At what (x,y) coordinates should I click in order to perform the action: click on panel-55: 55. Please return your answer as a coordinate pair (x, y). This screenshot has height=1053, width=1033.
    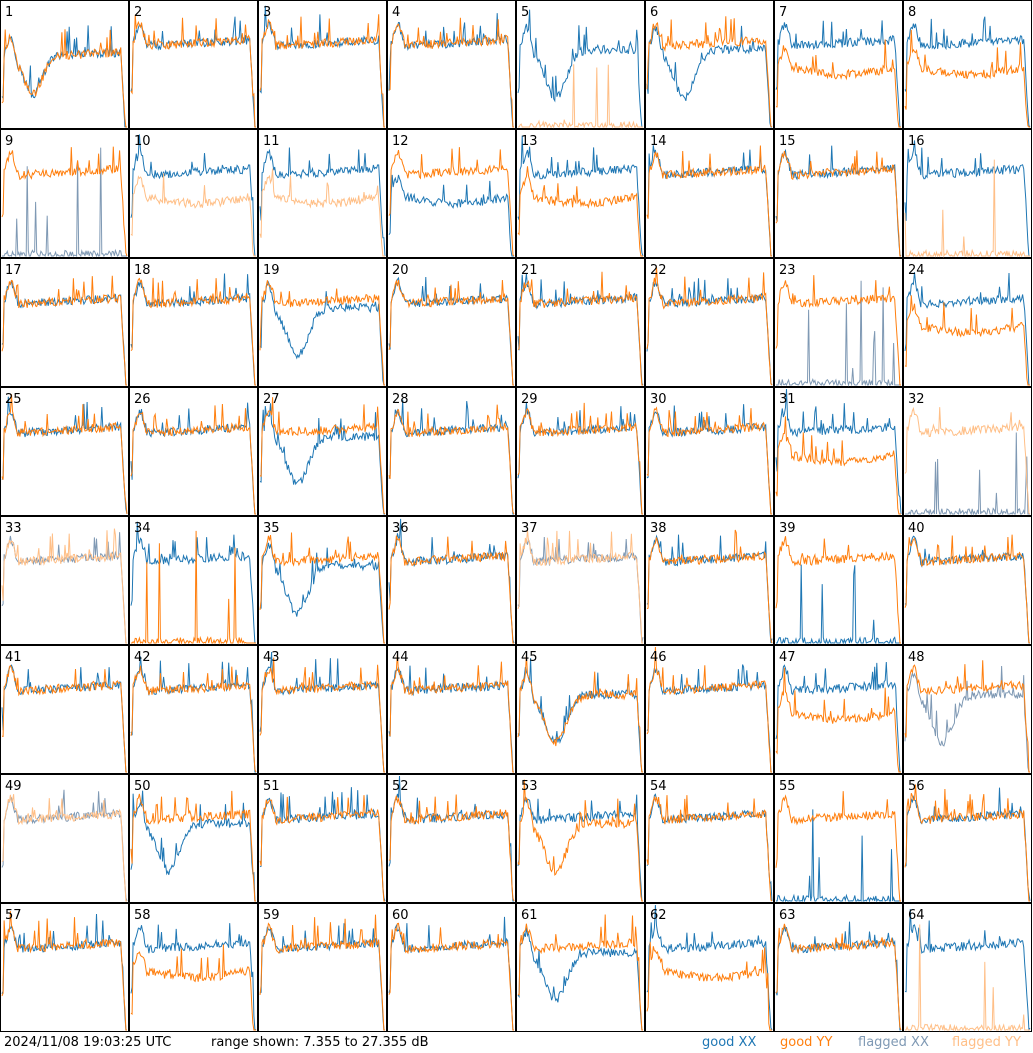
    Looking at the image, I should click on (838, 838).